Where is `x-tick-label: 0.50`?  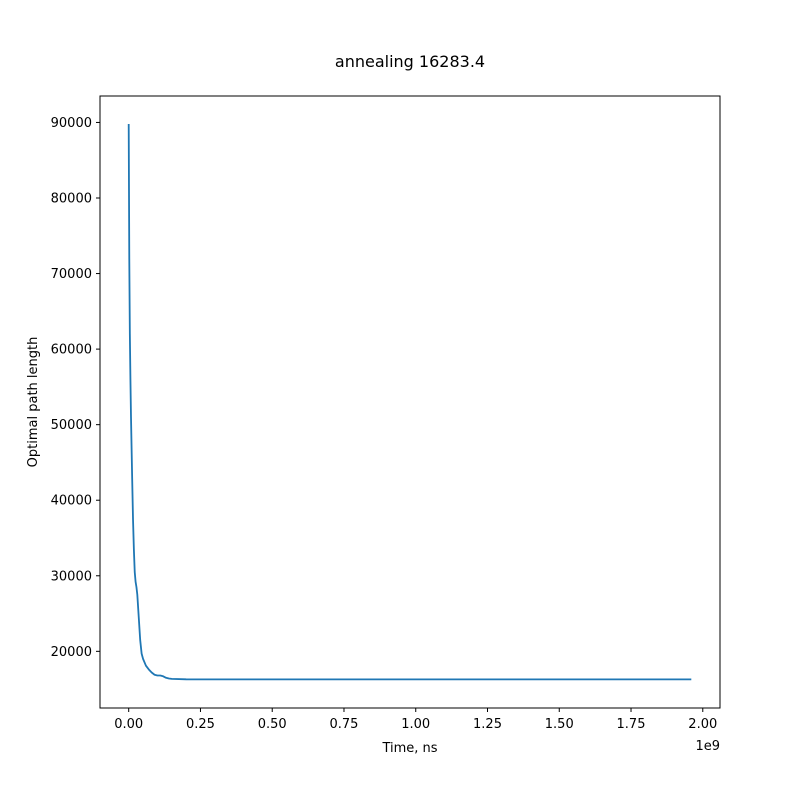 x-tick-label: 0.50 is located at coordinates (272, 724).